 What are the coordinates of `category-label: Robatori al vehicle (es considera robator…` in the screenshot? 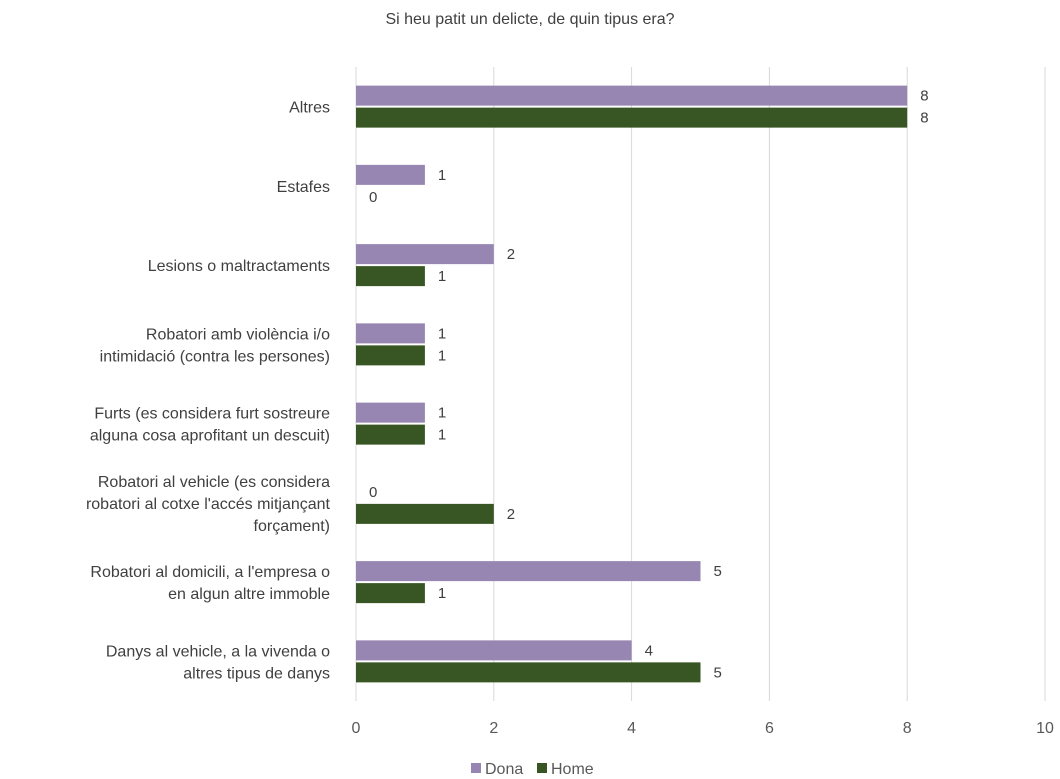 It's located at (208, 504).